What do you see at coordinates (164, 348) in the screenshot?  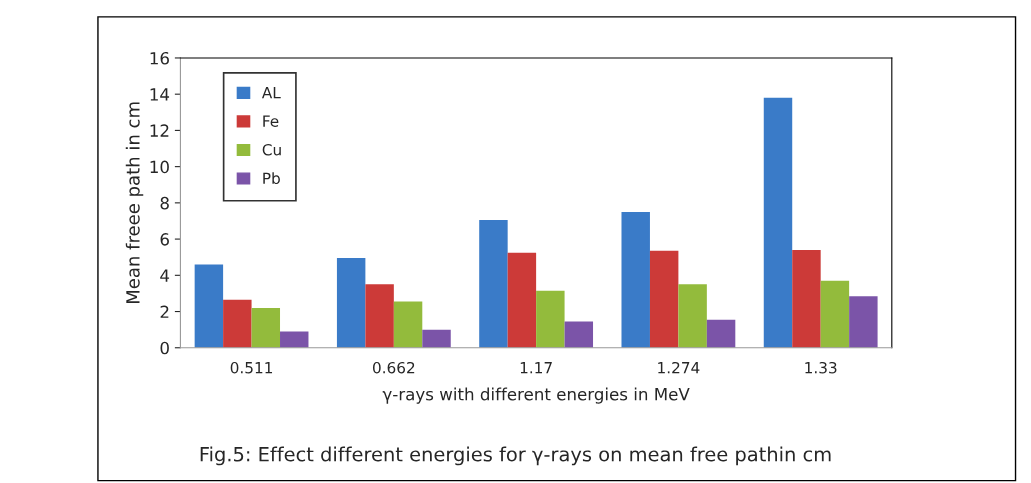 I see `y-tick-label: 0` at bounding box center [164, 348].